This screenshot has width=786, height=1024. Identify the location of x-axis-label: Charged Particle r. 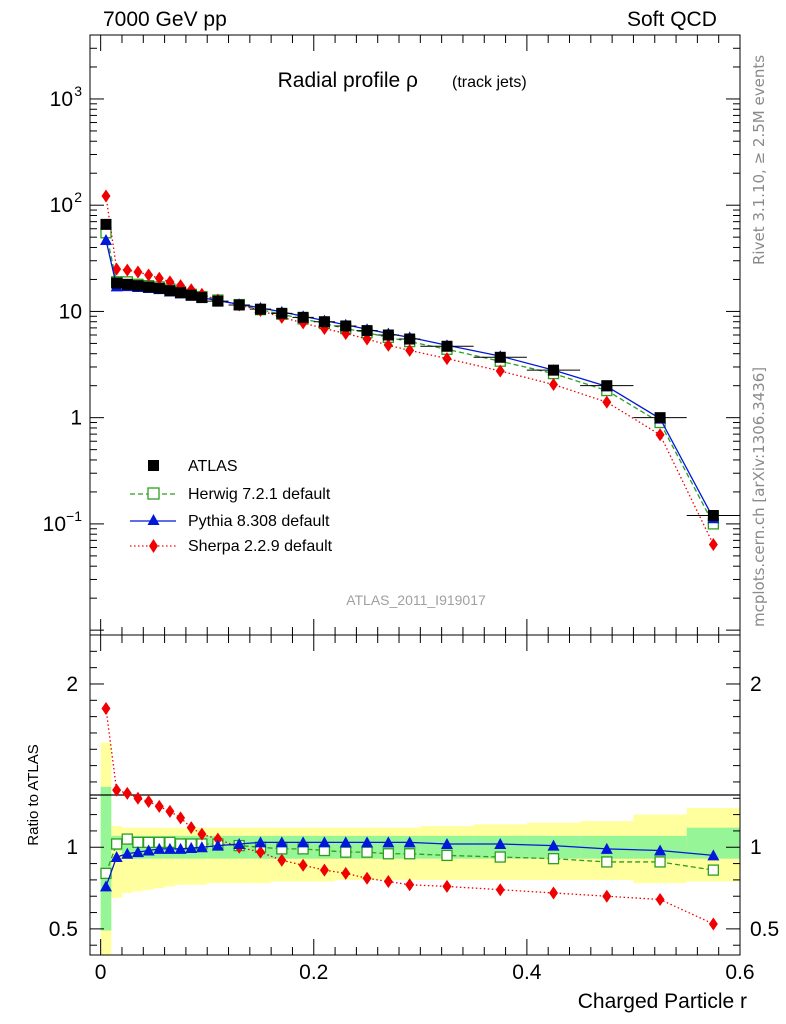
(662, 1001).